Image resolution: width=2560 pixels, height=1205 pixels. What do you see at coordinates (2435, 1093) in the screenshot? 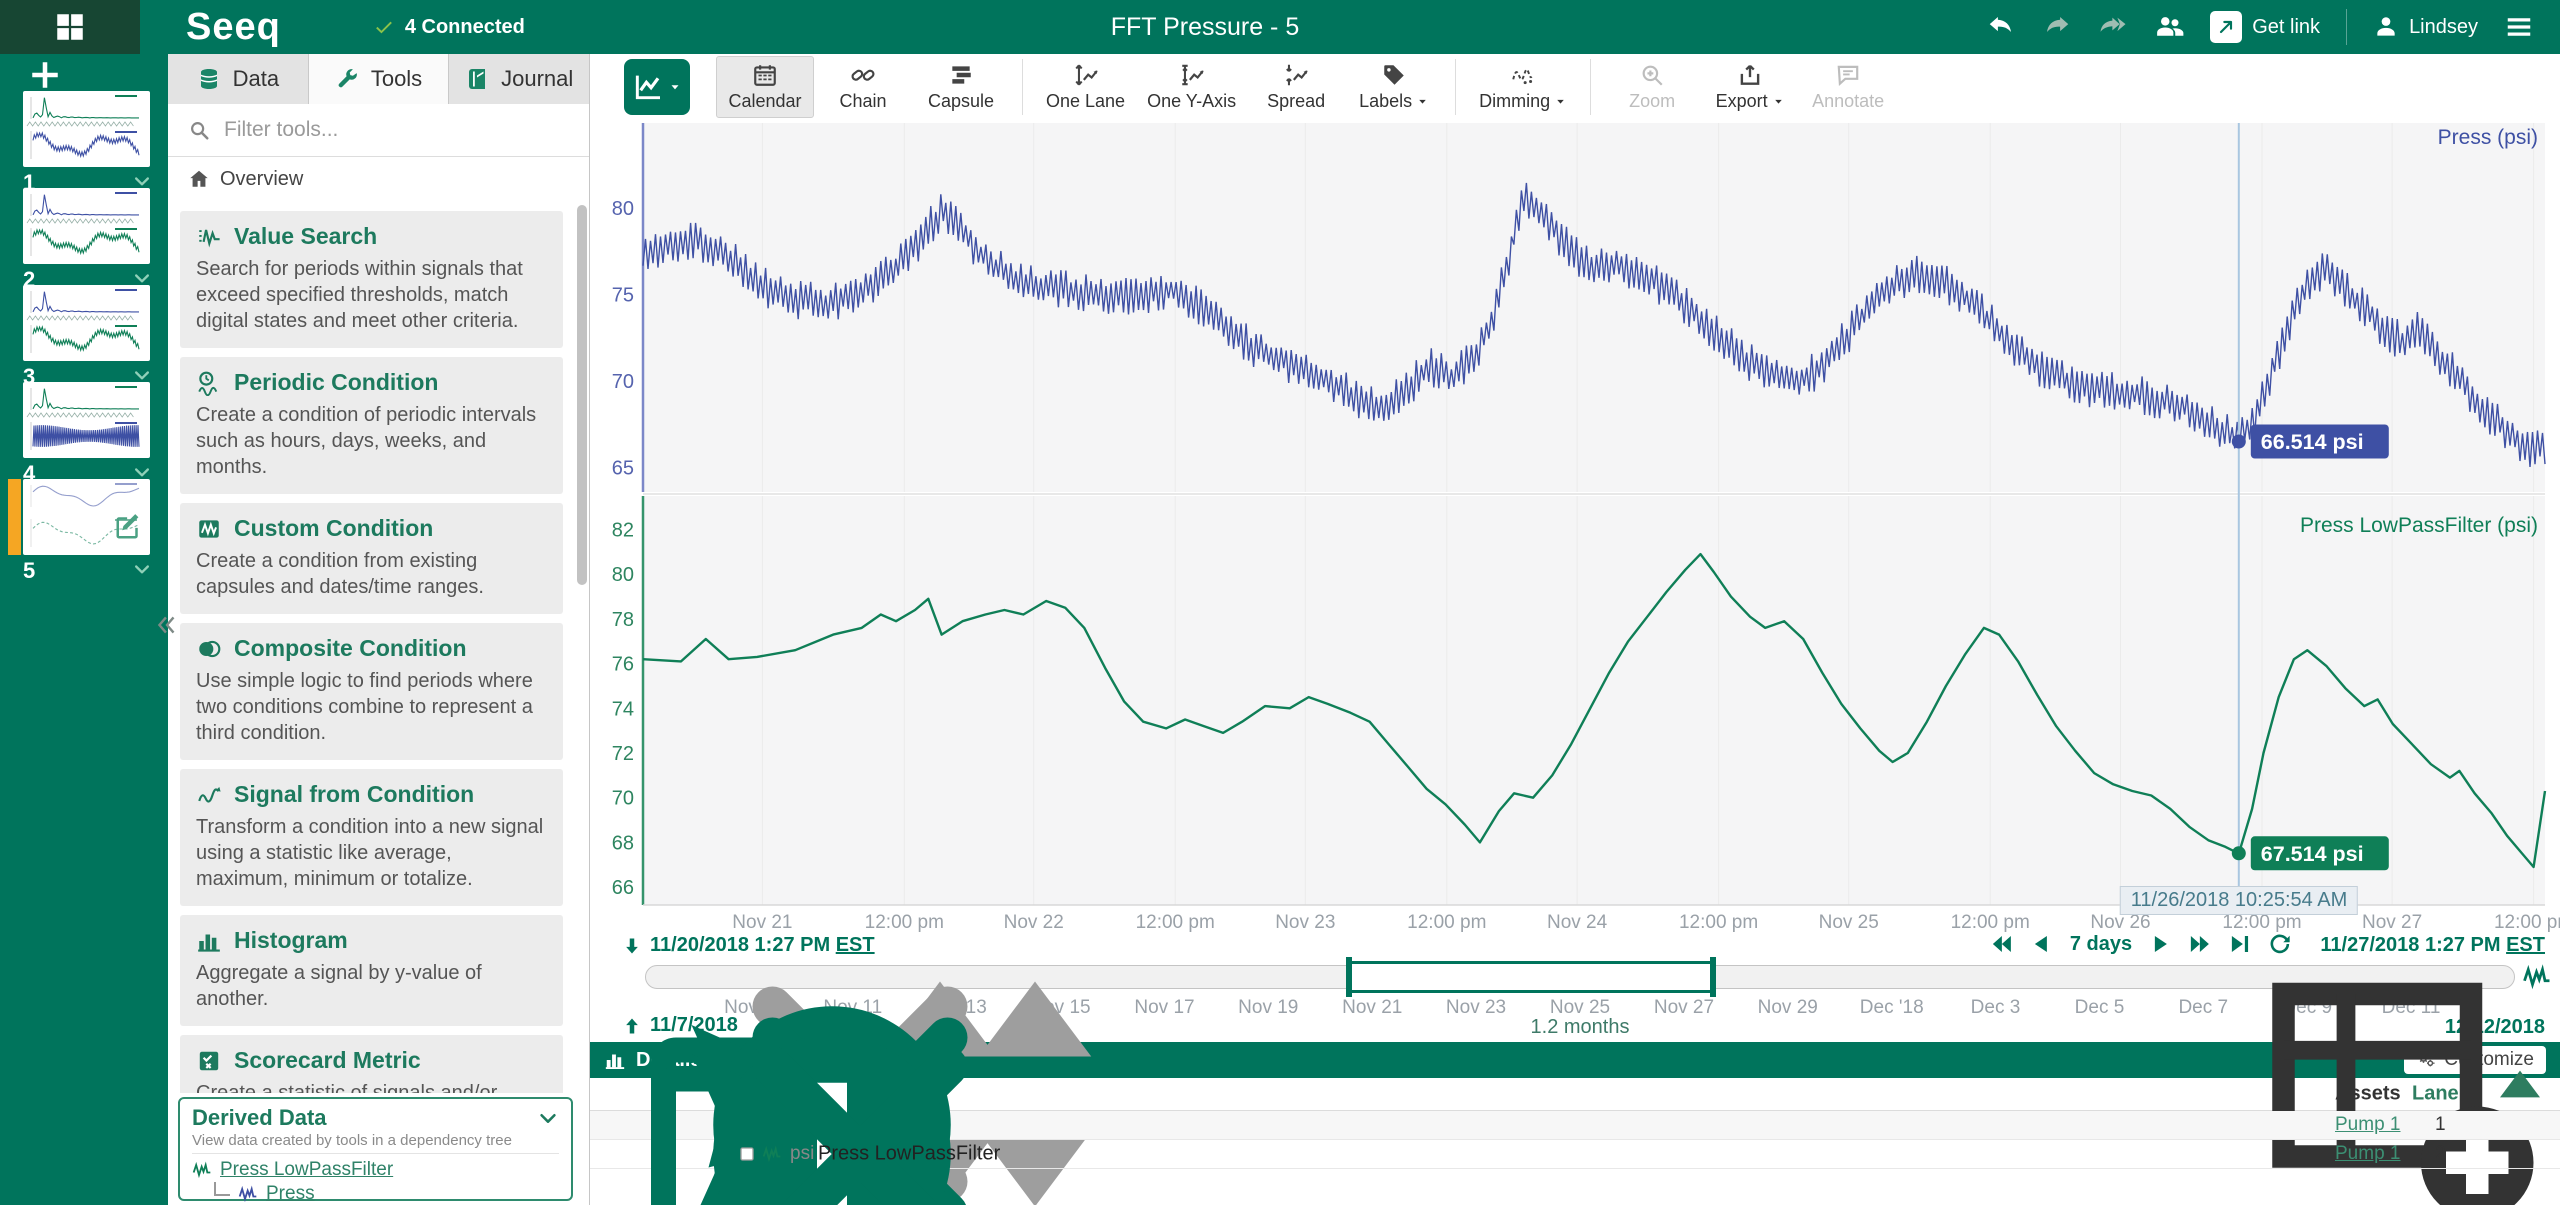
I see `lane-column-header: Lane` at bounding box center [2435, 1093].